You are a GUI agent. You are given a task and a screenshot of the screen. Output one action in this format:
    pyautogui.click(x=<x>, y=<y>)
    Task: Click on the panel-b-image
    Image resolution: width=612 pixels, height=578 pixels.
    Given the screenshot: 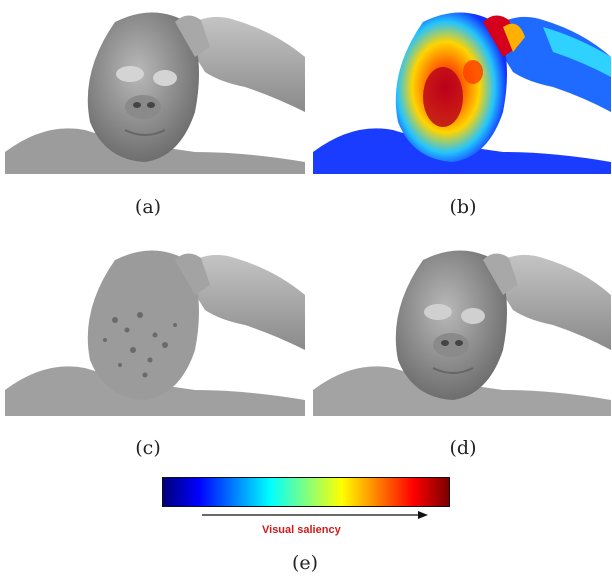 What is the action you would take?
    pyautogui.click(x=462, y=88)
    